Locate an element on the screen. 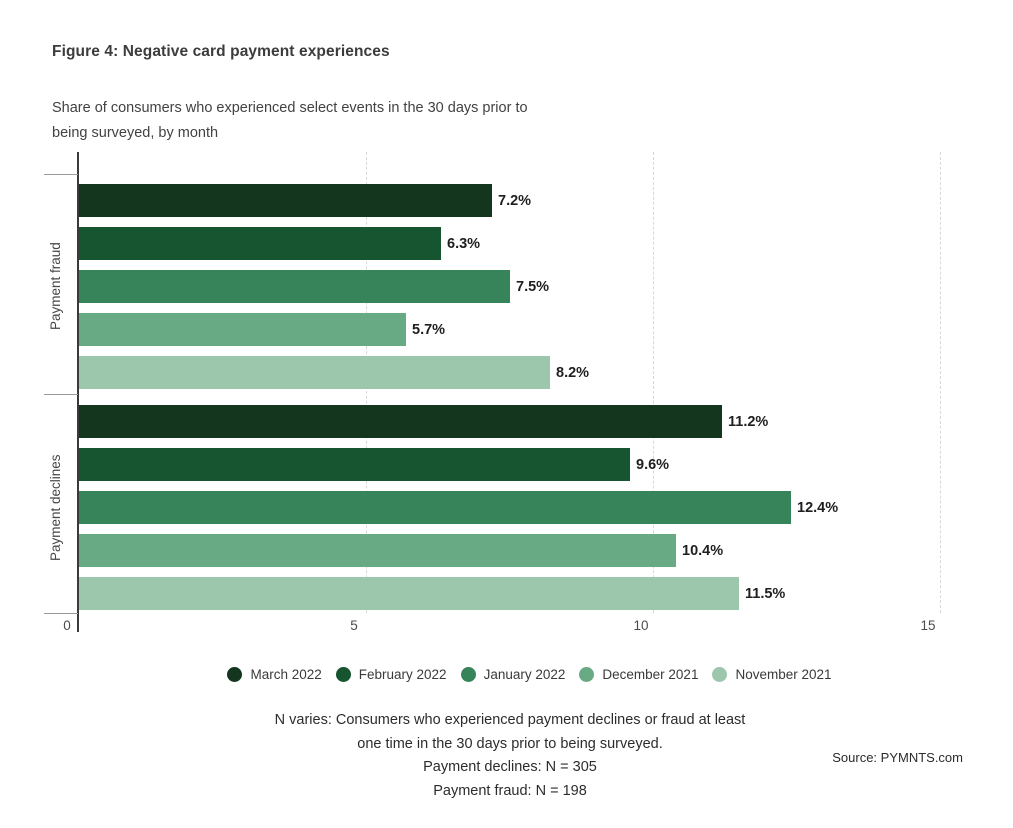 This screenshot has width=1013, height=828. y-axis-category-label: Payment declines is located at coordinates (55, 507).